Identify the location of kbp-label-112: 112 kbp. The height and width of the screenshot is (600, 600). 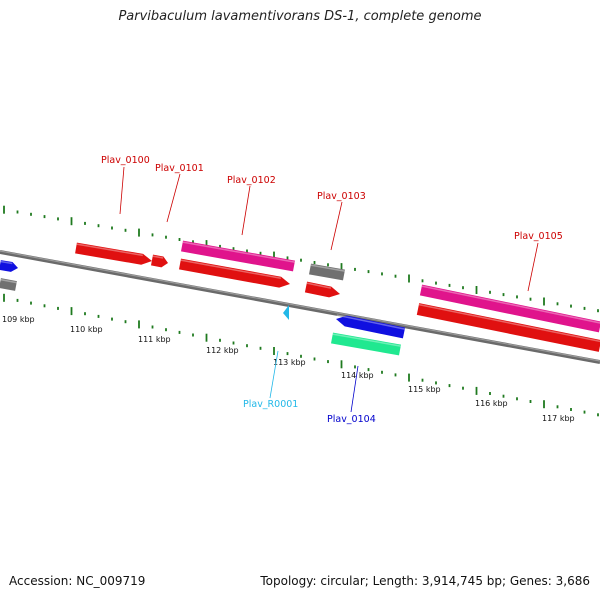
(222, 350).